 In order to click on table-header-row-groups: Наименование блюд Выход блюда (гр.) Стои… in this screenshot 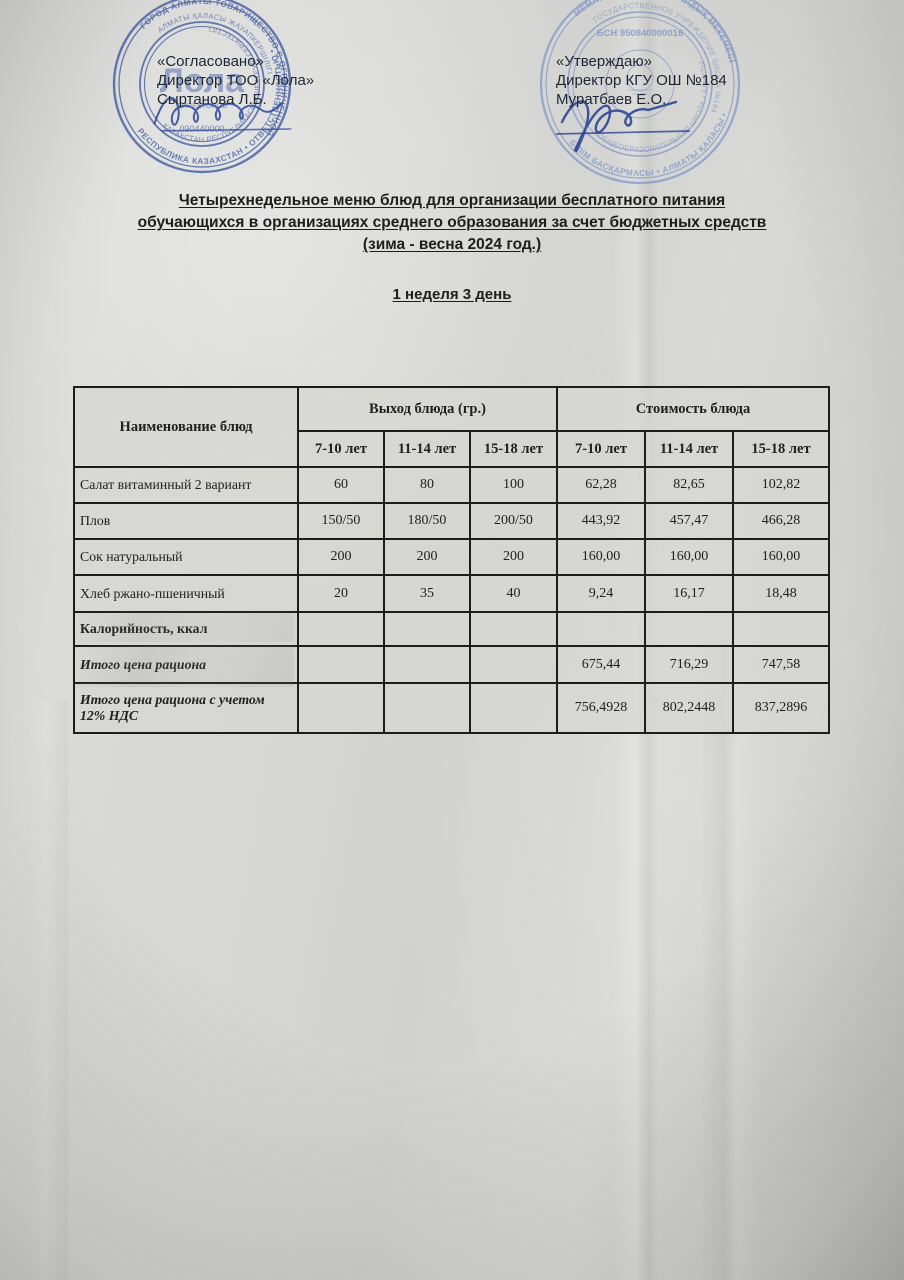, I will do `click(451, 427)`.